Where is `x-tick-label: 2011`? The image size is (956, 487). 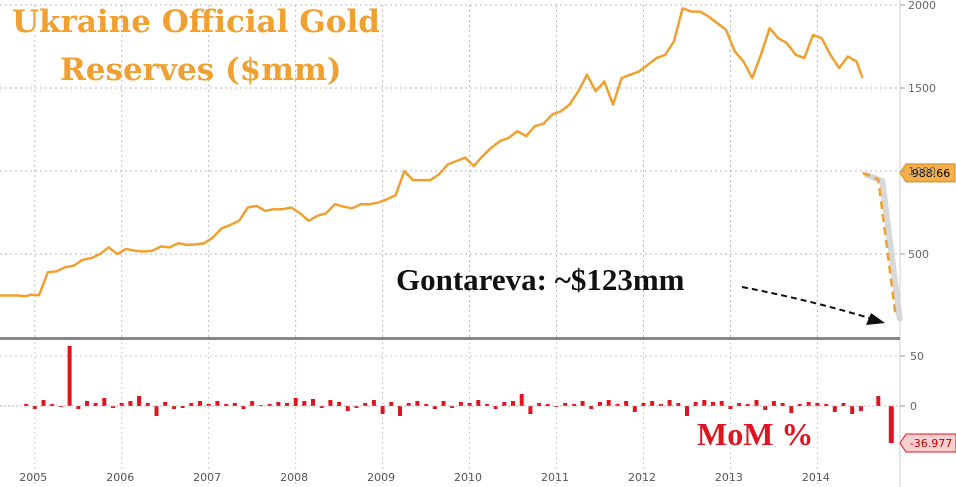 x-tick-label: 2011 is located at coordinates (555, 477).